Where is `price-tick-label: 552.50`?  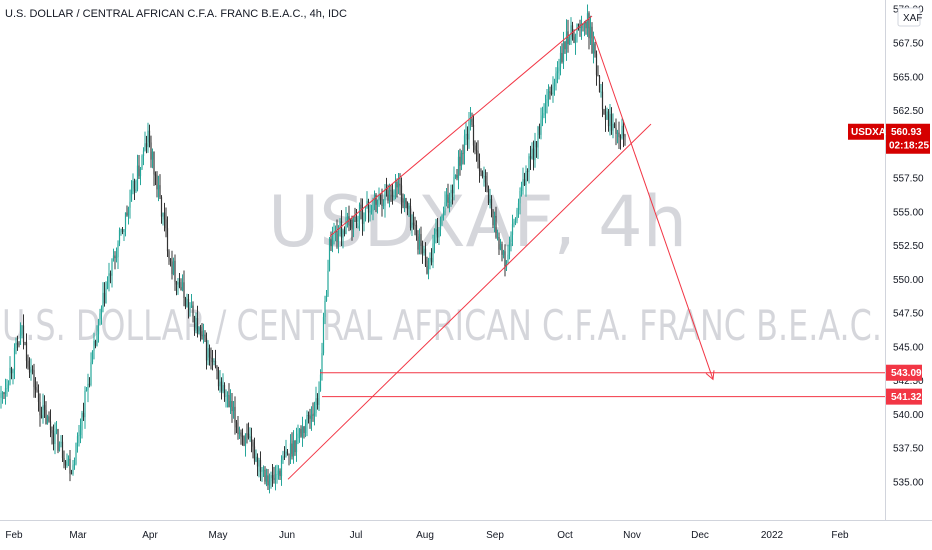
price-tick-label: 552.50 is located at coordinates (908, 246).